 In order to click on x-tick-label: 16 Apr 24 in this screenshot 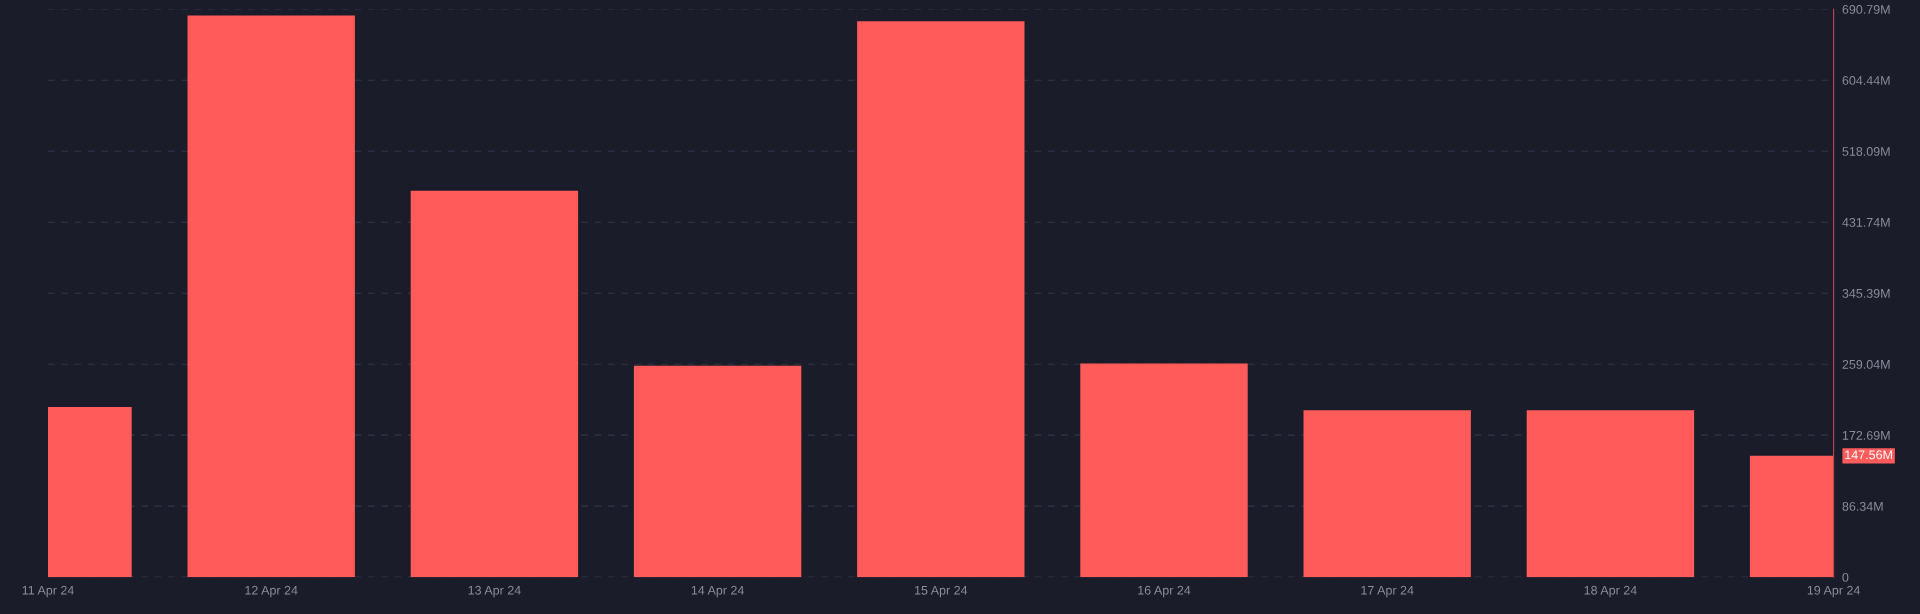, I will do `click(1164, 591)`.